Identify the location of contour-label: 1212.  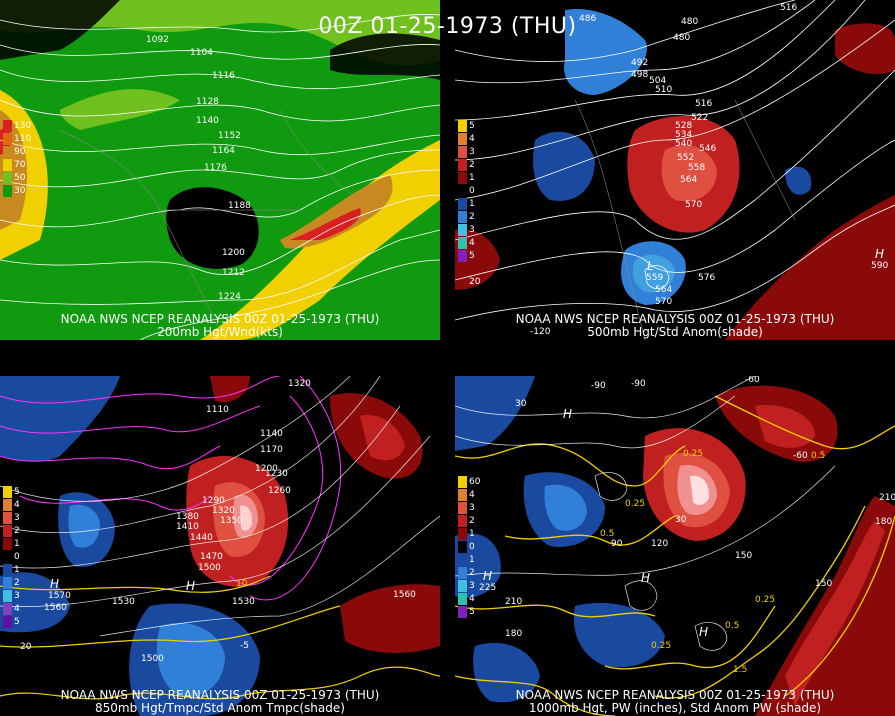
(233, 273).